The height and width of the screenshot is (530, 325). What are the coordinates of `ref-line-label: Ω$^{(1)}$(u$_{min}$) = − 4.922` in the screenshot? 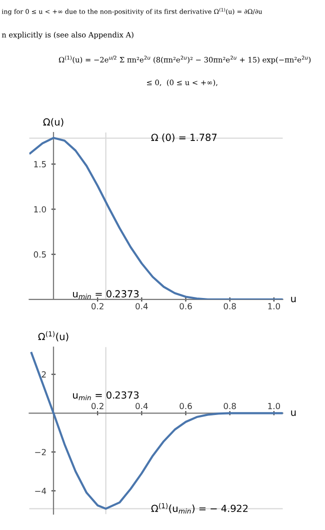 It's located at (199, 508).